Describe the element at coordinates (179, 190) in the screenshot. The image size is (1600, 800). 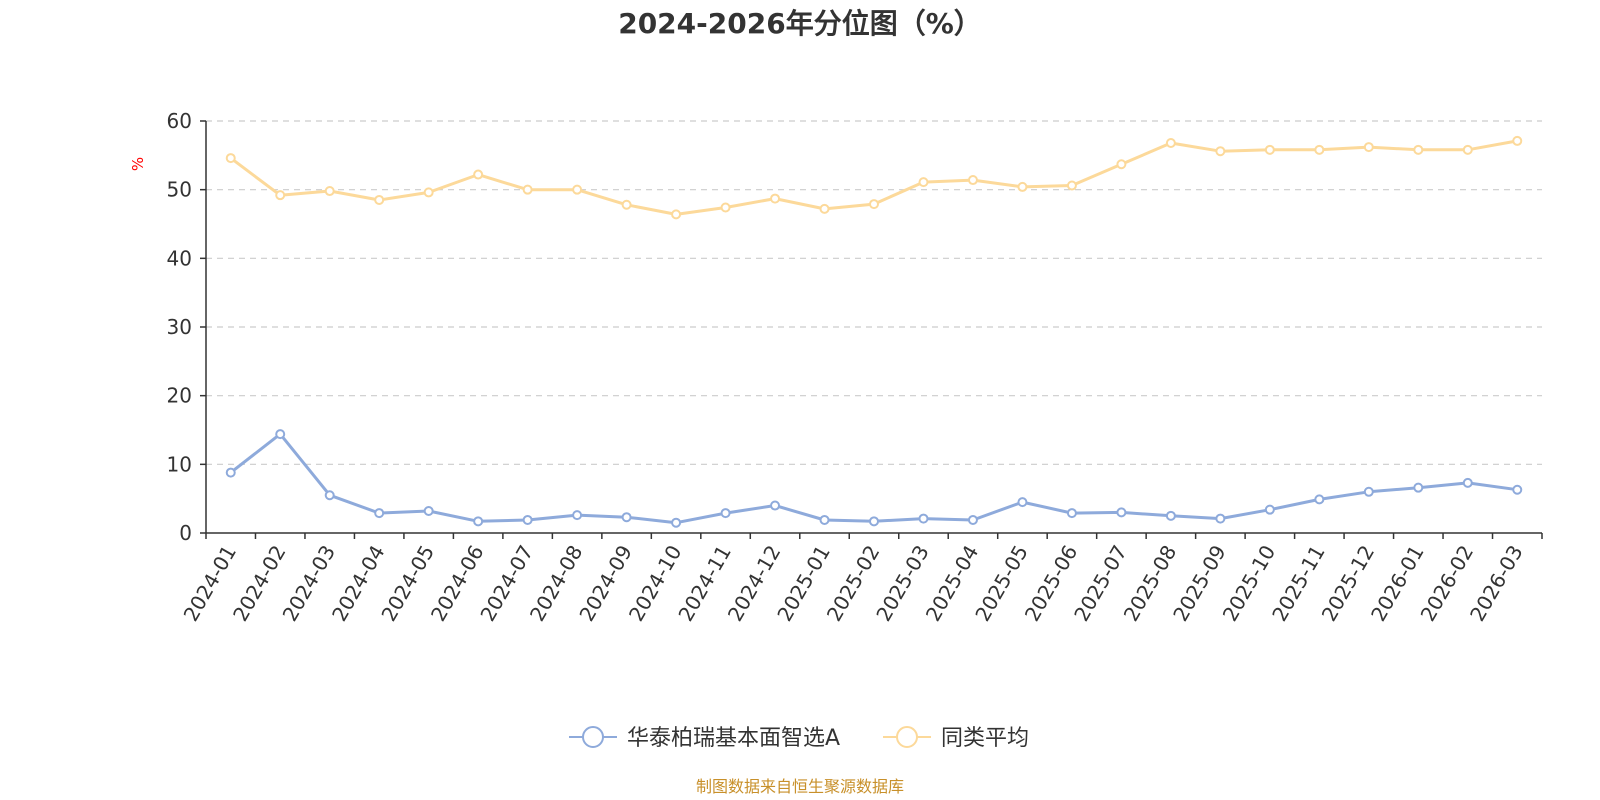
I see `y-tick-label: 50` at that location.